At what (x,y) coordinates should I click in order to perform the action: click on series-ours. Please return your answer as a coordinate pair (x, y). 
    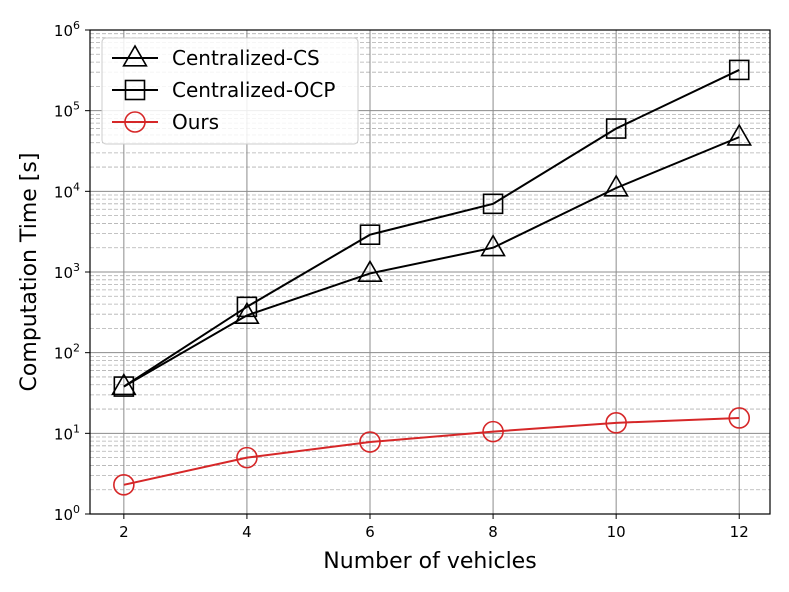
    Looking at the image, I should click on (432, 451).